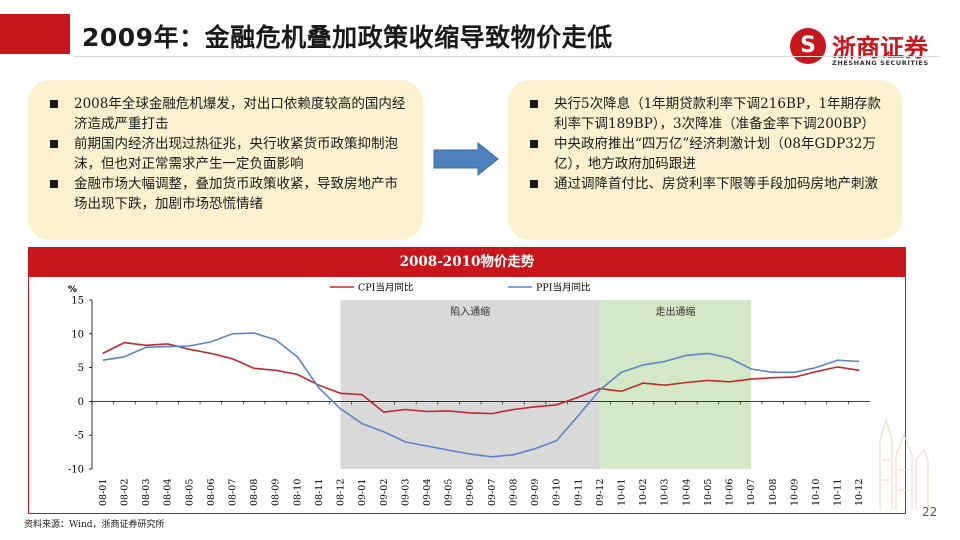 The width and height of the screenshot is (960, 540). I want to click on x-tick-label: 09-11, so click(578, 492).